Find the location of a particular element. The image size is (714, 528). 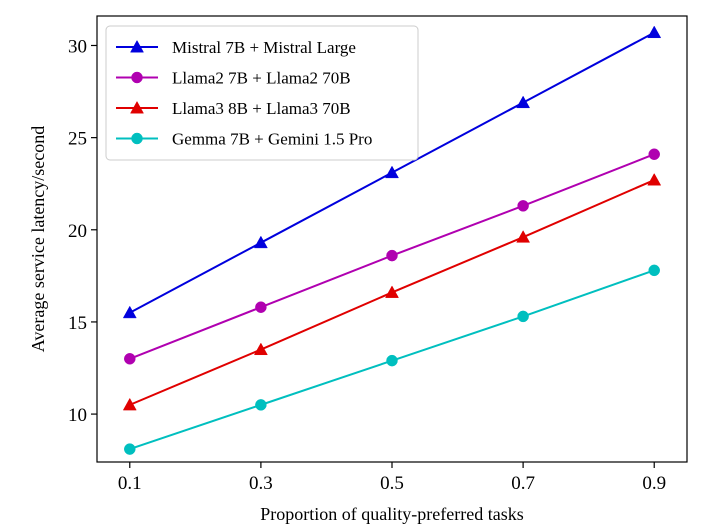

legend-box is located at coordinates (262, 93).